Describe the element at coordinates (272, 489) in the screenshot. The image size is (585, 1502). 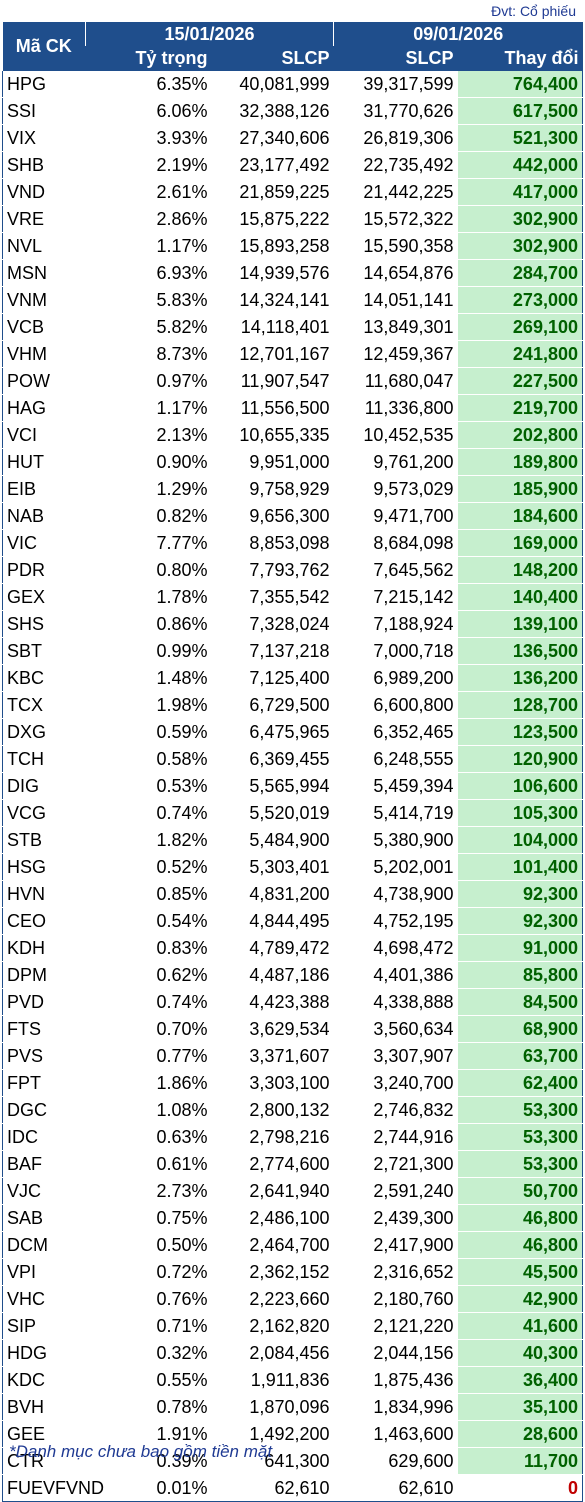
I see `shares1-cell: 9,758,929` at that location.